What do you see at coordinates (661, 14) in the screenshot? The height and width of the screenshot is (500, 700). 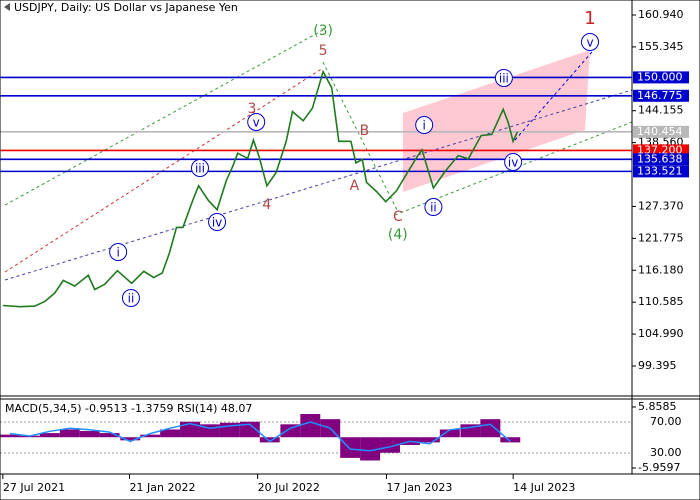 I see `y-tick-label: 160.940` at bounding box center [661, 14].